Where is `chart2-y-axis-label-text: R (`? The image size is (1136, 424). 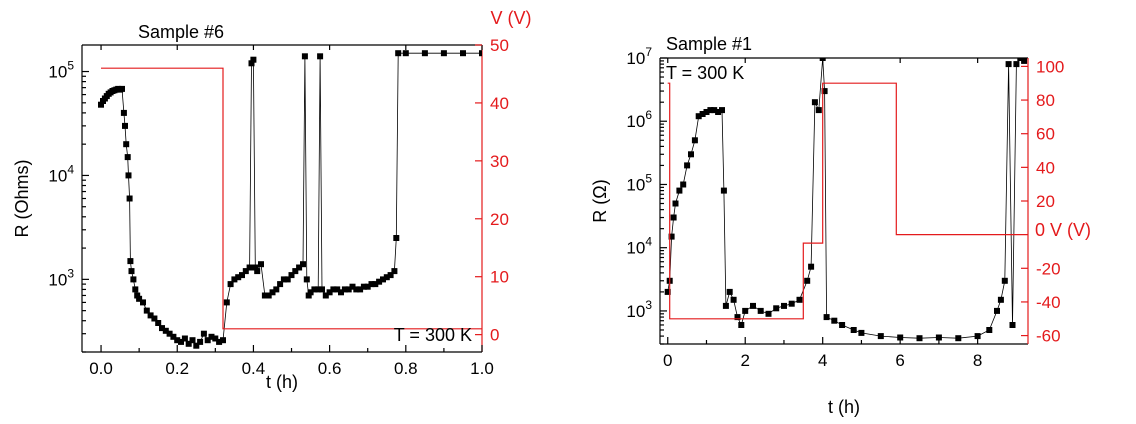 chart2-y-axis-label-text: R ( is located at coordinates (600, 211).